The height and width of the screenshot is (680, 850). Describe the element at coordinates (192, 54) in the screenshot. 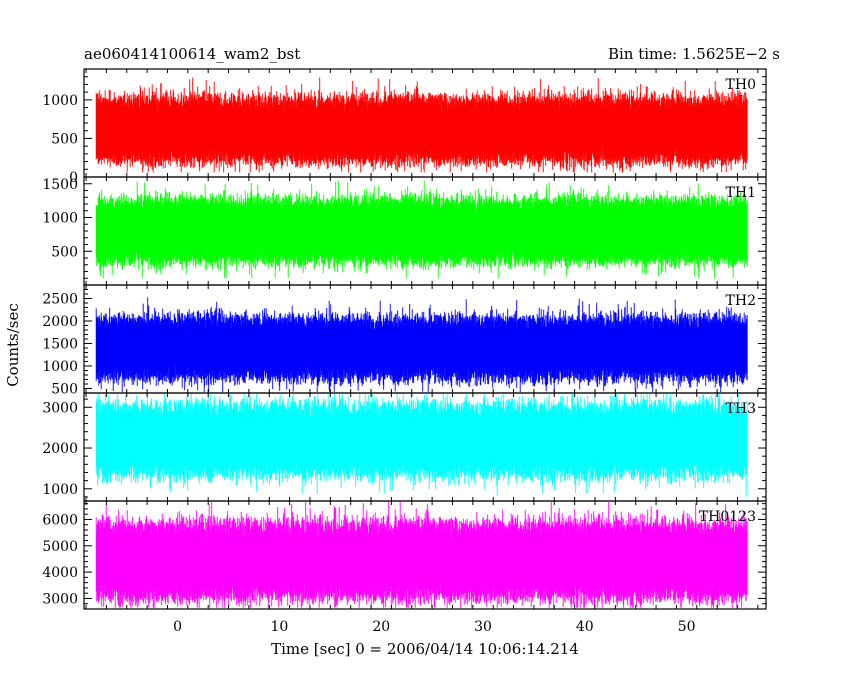

I see `chart-title-left: ae060414100614_wam2_bst` at that location.